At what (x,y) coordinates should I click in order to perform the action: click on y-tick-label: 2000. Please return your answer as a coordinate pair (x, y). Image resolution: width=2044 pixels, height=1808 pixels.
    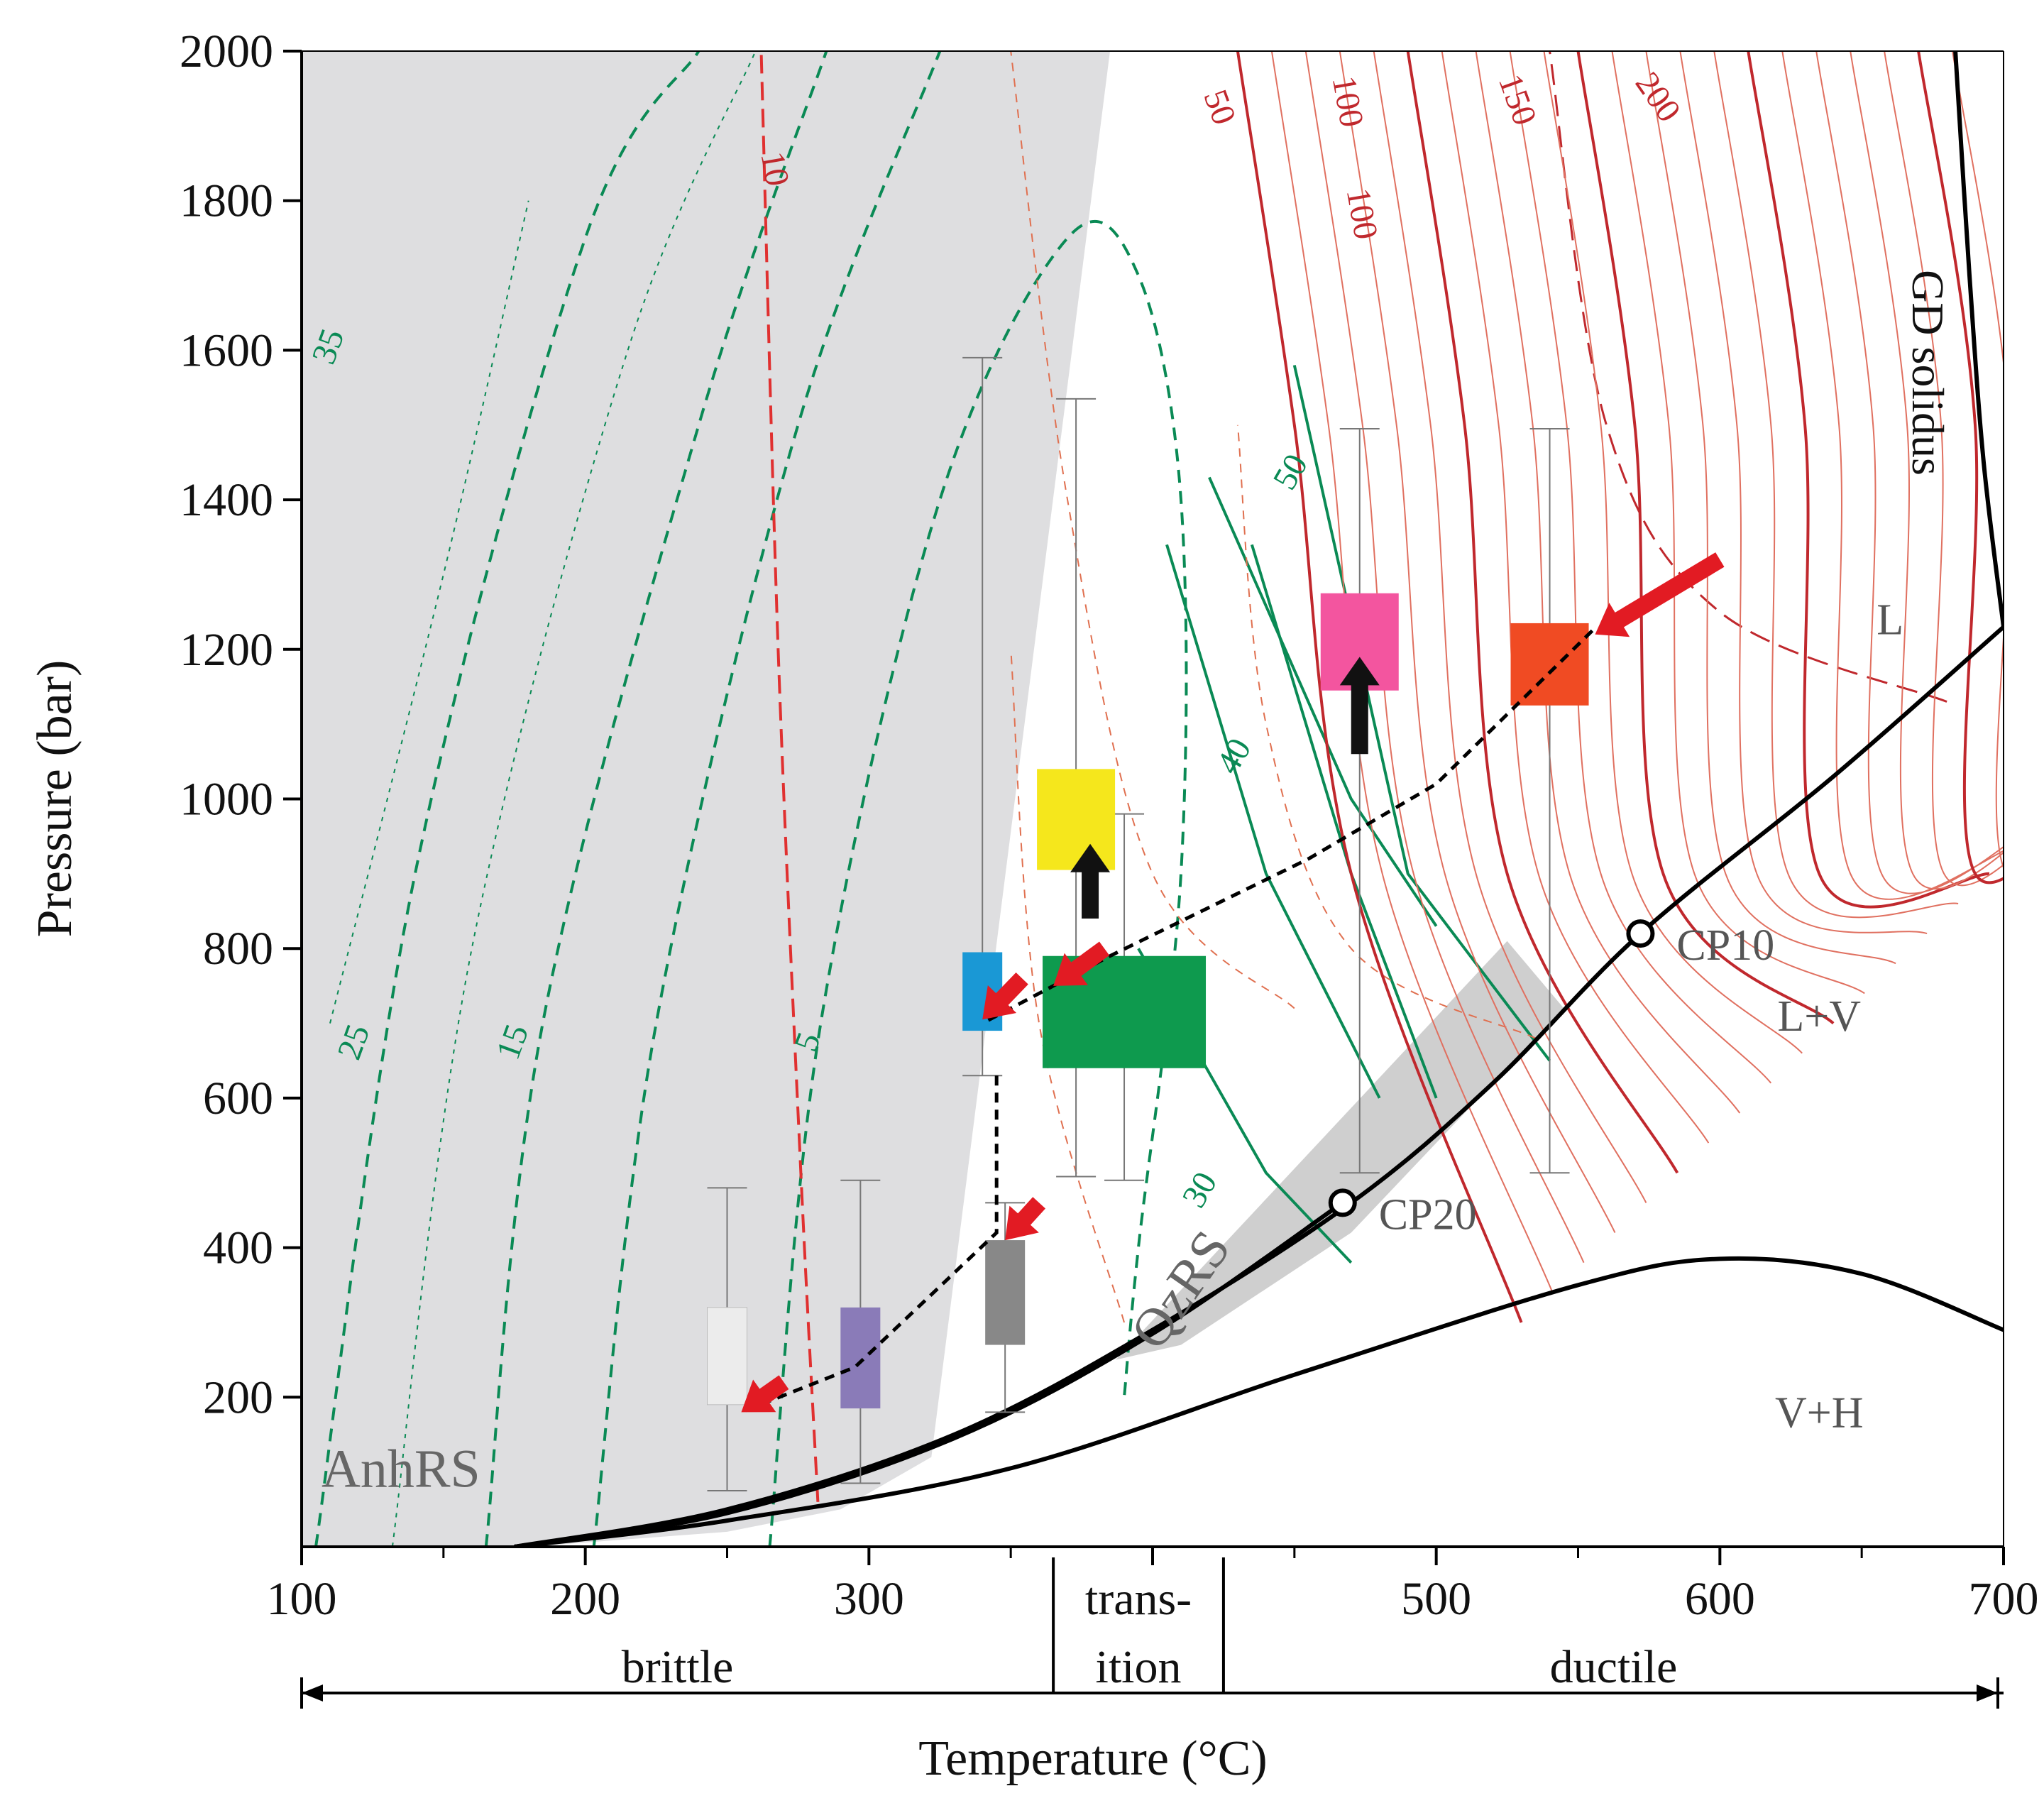
    Looking at the image, I should click on (226, 51).